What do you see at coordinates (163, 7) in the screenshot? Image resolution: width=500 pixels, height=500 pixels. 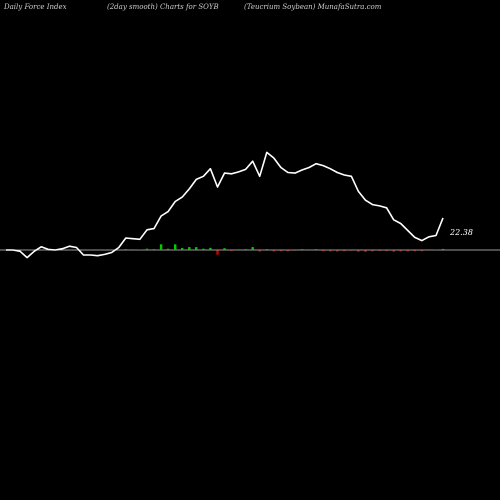 I see `chart-subtitle: (2day smooth) Charts for SOYB` at bounding box center [163, 7].